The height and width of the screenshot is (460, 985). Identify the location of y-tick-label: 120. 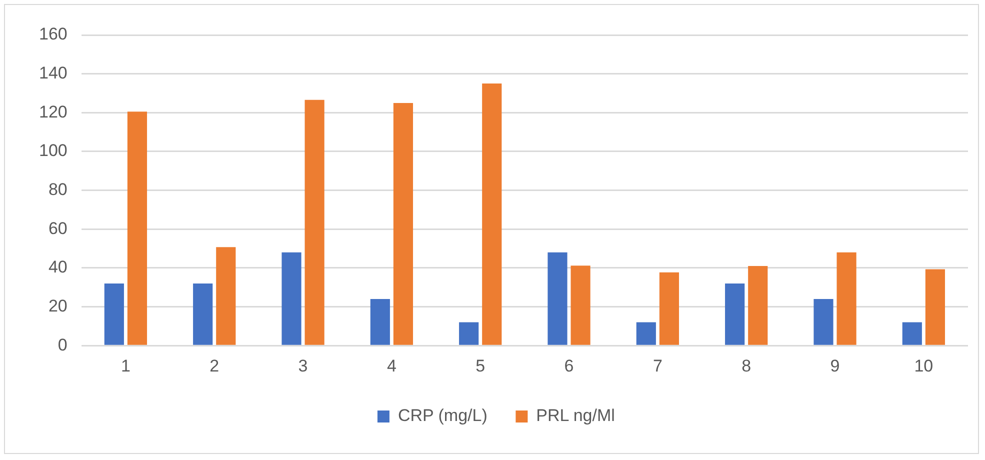
(53, 112).